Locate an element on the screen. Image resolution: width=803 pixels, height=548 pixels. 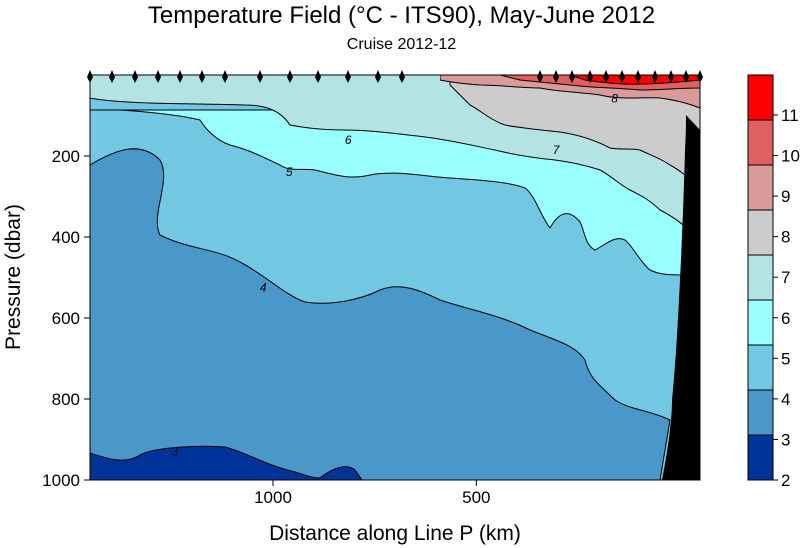
x-tick-label: 500 is located at coordinates (476, 497).